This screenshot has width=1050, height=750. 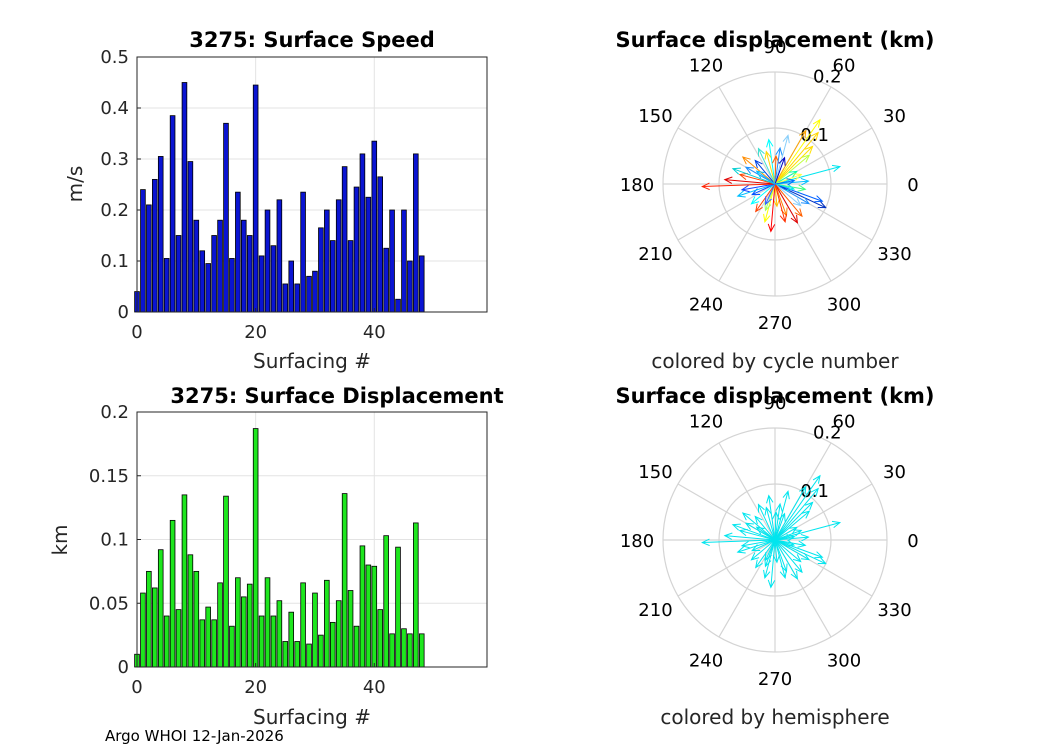 What do you see at coordinates (123, 667) in the screenshot?
I see `displacement-y-tick-label: 0` at bounding box center [123, 667].